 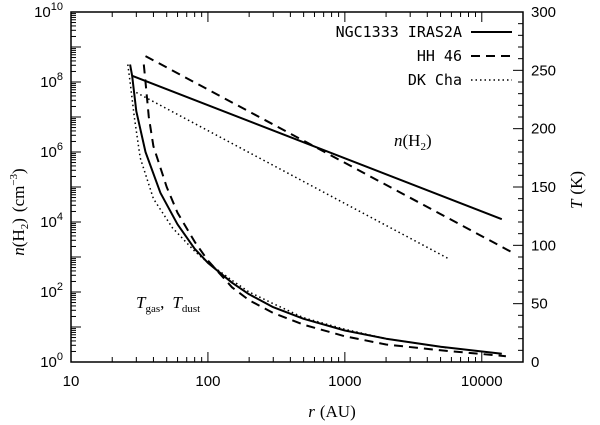 I want to click on y-left-tick-label: 10⁰, so click(x=51, y=361).